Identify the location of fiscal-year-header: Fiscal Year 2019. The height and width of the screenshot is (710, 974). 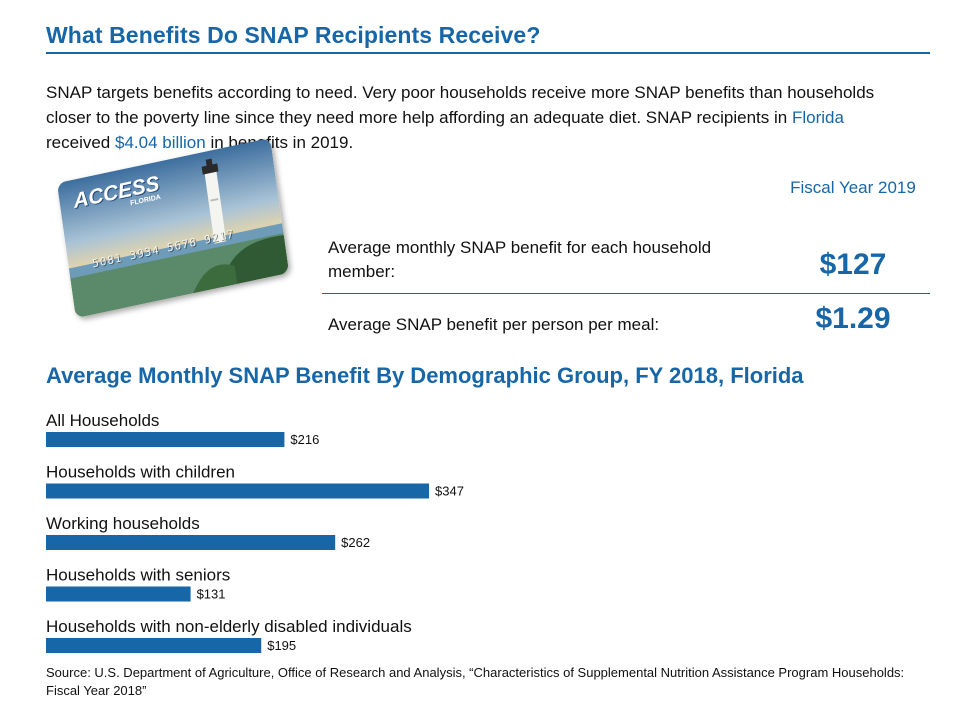
(853, 187).